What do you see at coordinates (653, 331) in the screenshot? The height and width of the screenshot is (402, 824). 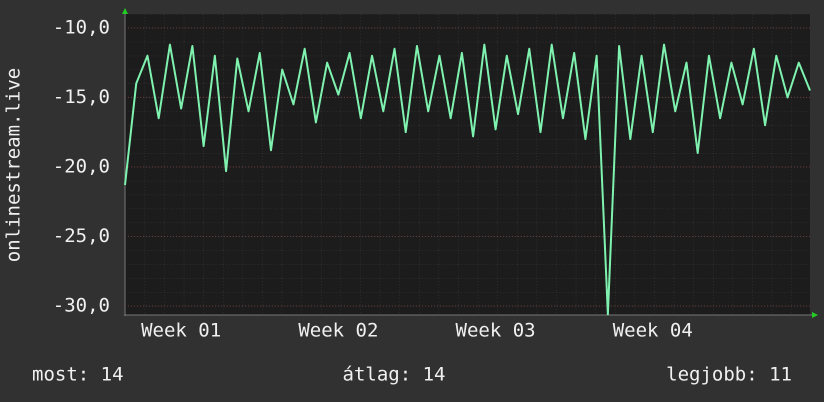 I see `x-tick-label: Week 04` at bounding box center [653, 331].